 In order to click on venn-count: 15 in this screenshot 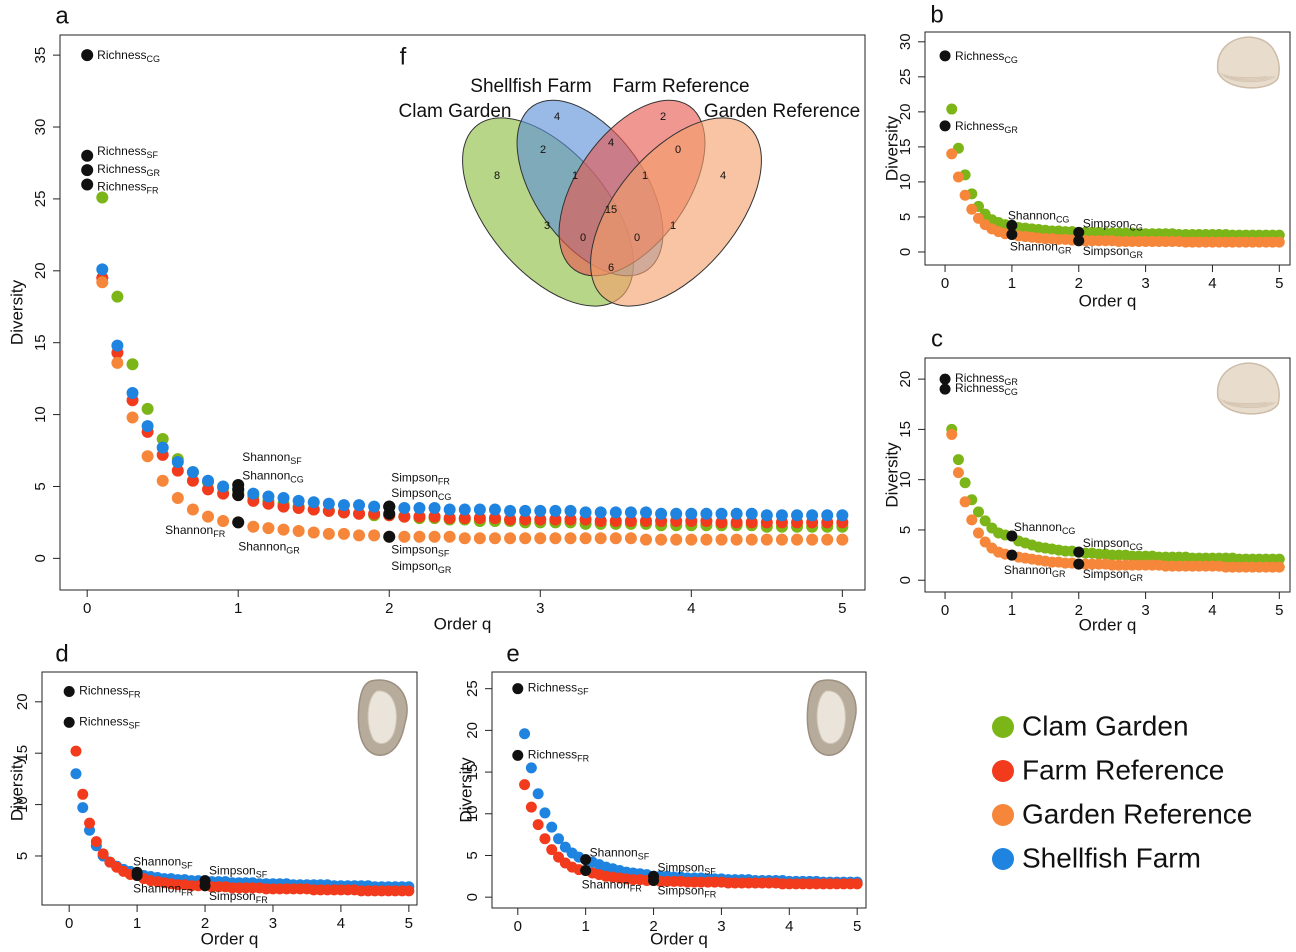, I will do `click(611, 210)`.